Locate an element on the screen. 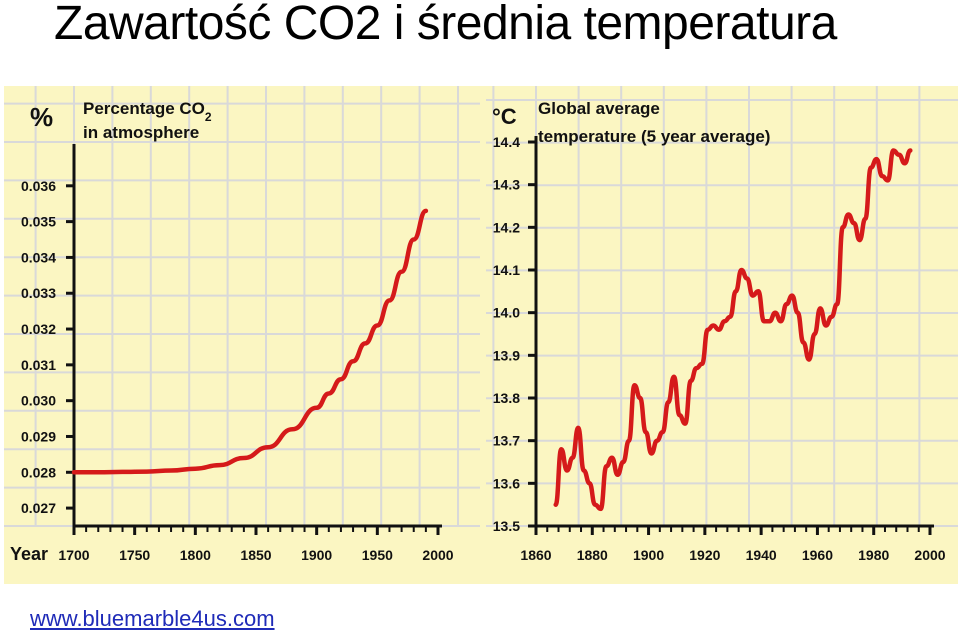 Image resolution: width=960 pixels, height=634 pixels. temp-y-tick-label: 13.9 is located at coordinates (506, 355).